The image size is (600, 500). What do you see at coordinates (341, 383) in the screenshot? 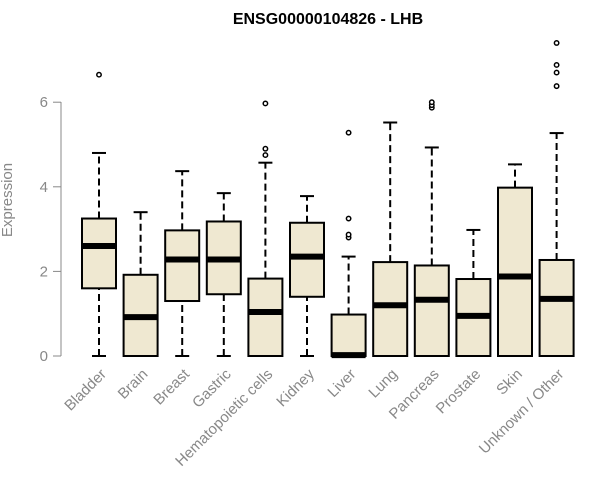
I see `x-category-label-6: Liver` at bounding box center [341, 383].